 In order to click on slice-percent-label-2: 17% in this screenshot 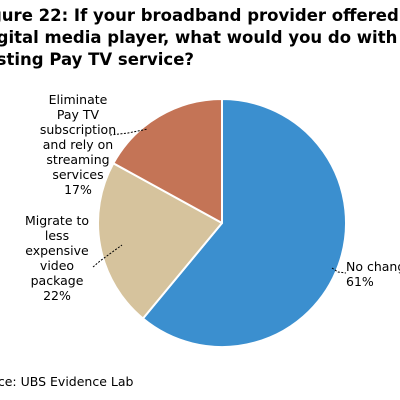, I will do `click(78, 189)`.